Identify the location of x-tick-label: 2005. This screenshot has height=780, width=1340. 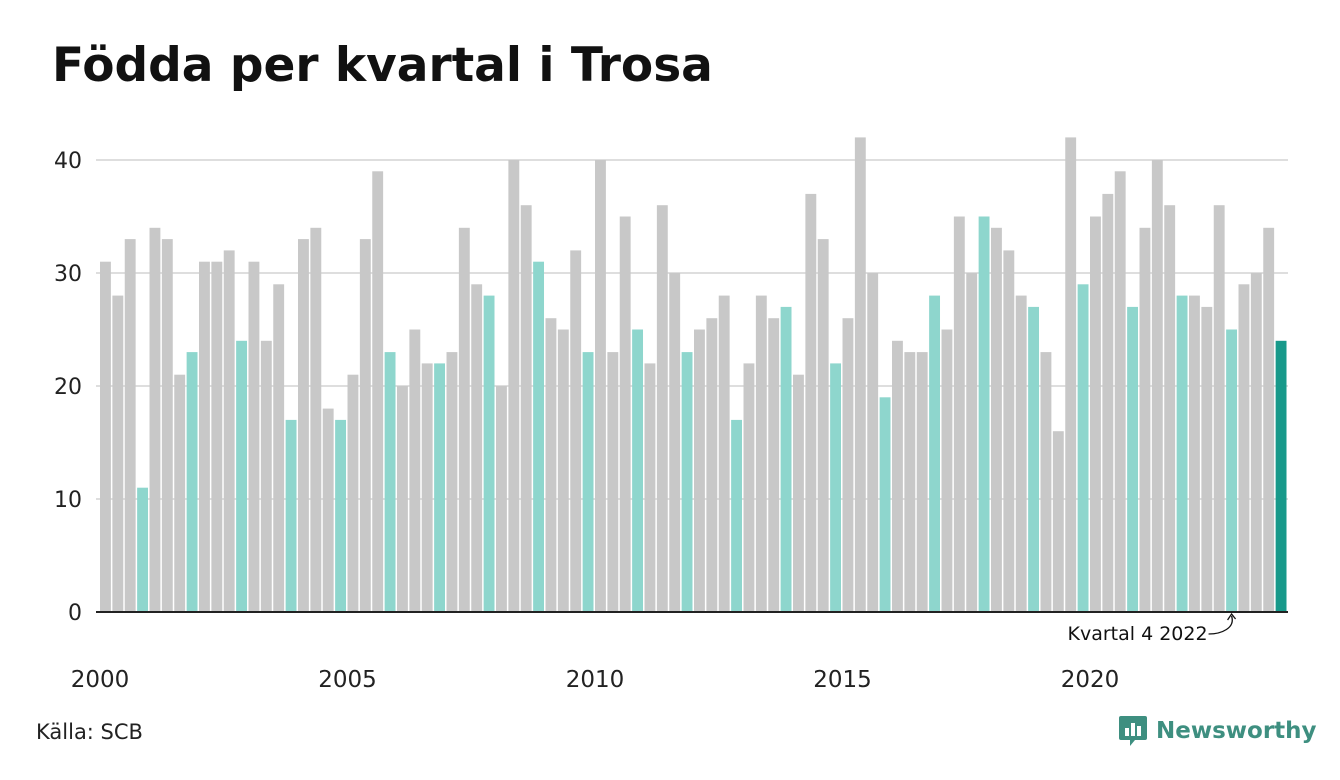
(347, 680).